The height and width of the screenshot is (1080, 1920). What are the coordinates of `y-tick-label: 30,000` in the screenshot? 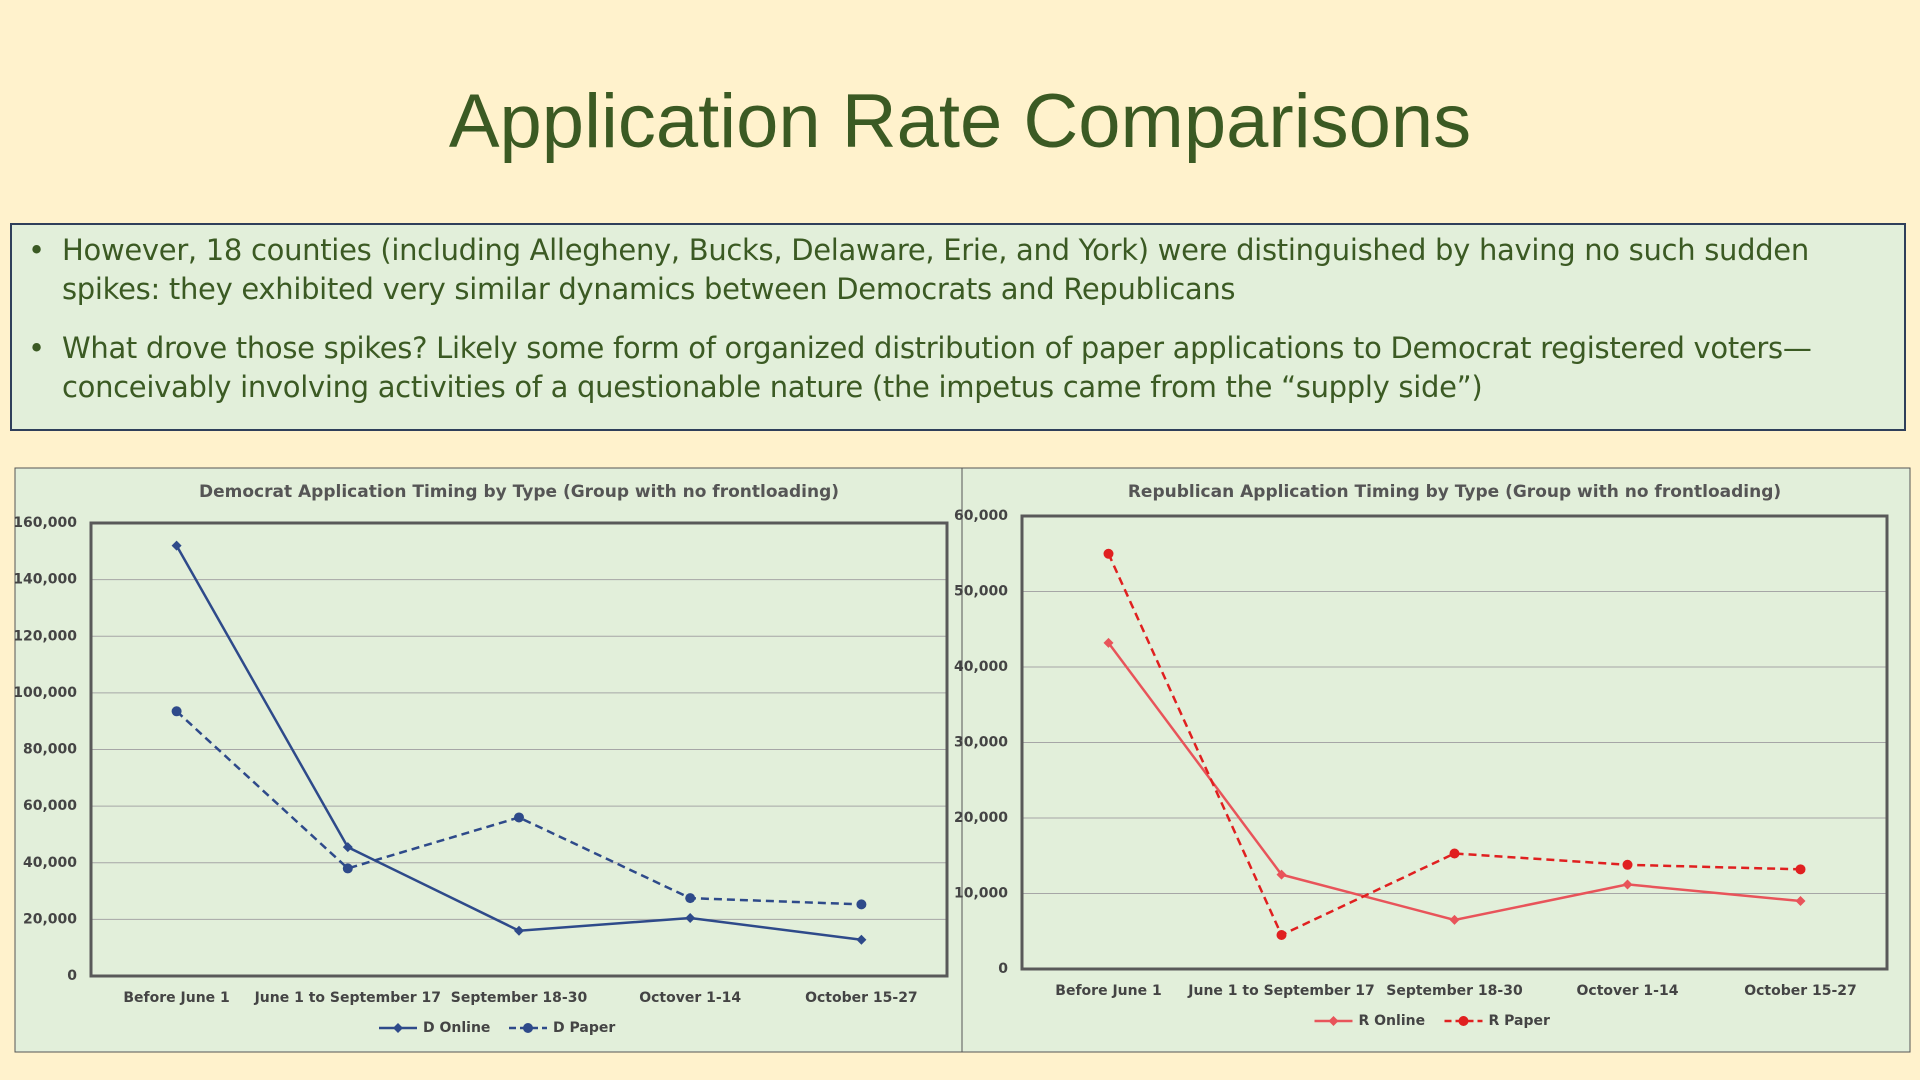 It's located at (981, 743).